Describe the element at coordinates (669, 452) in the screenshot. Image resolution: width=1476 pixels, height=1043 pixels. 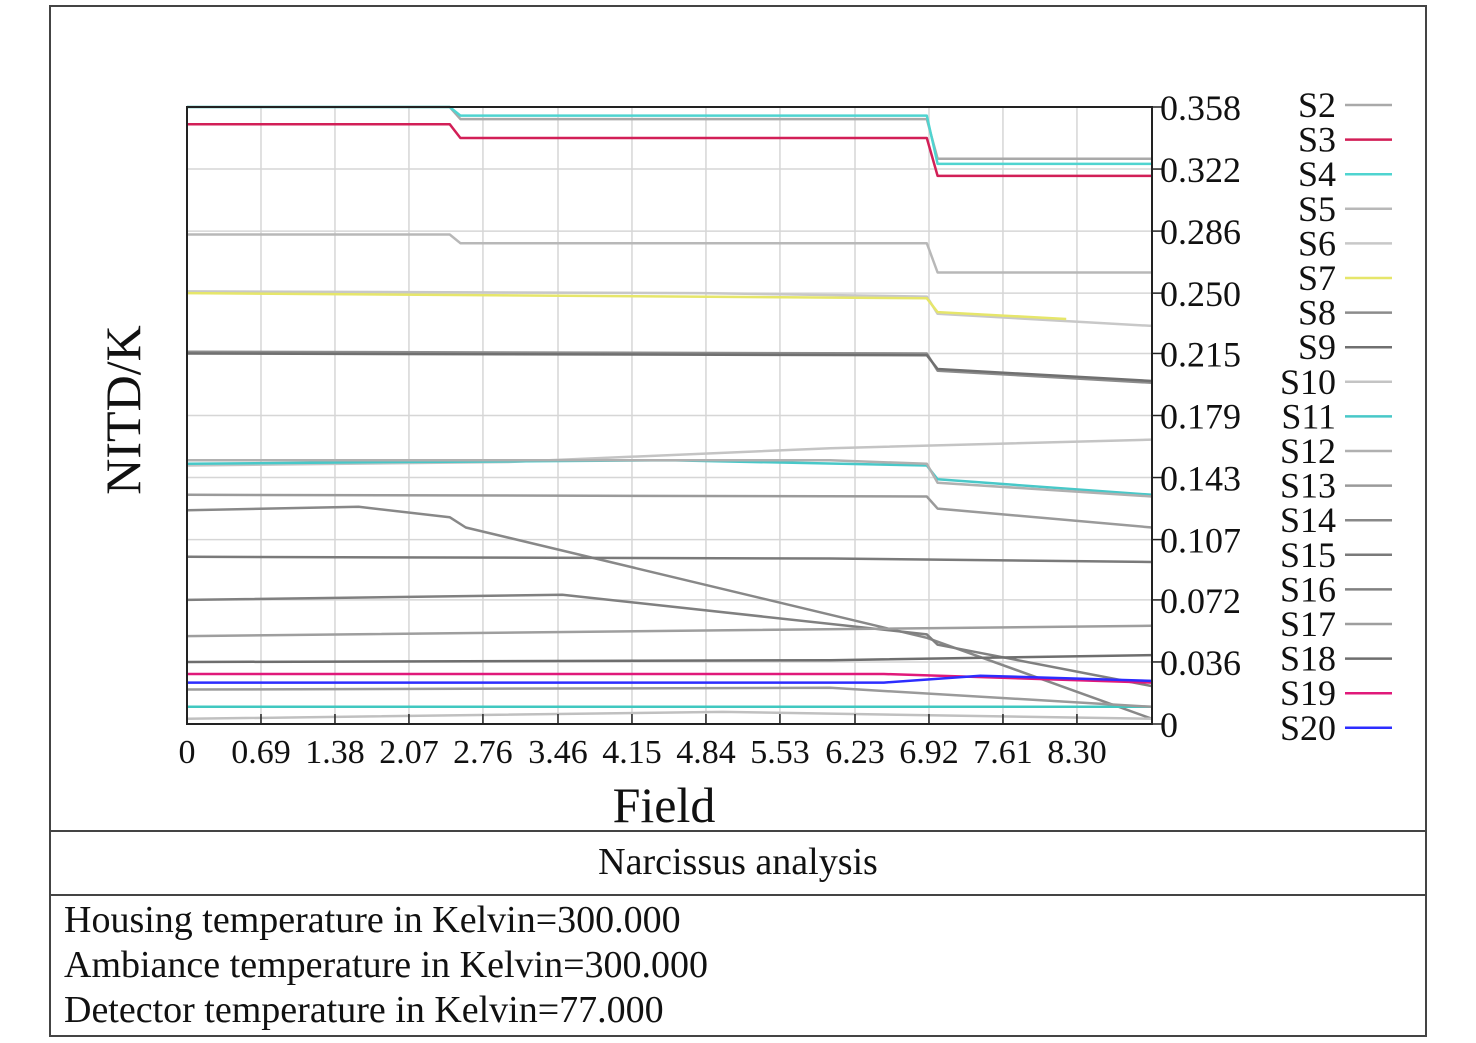
I see `series-line-s10` at that location.